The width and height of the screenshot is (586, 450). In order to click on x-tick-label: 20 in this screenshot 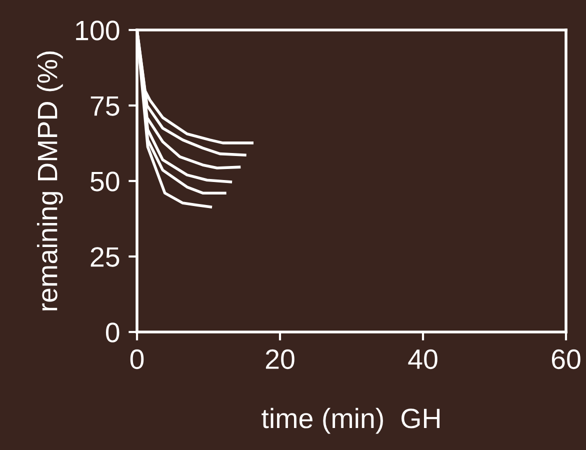, I will do `click(280, 359)`.